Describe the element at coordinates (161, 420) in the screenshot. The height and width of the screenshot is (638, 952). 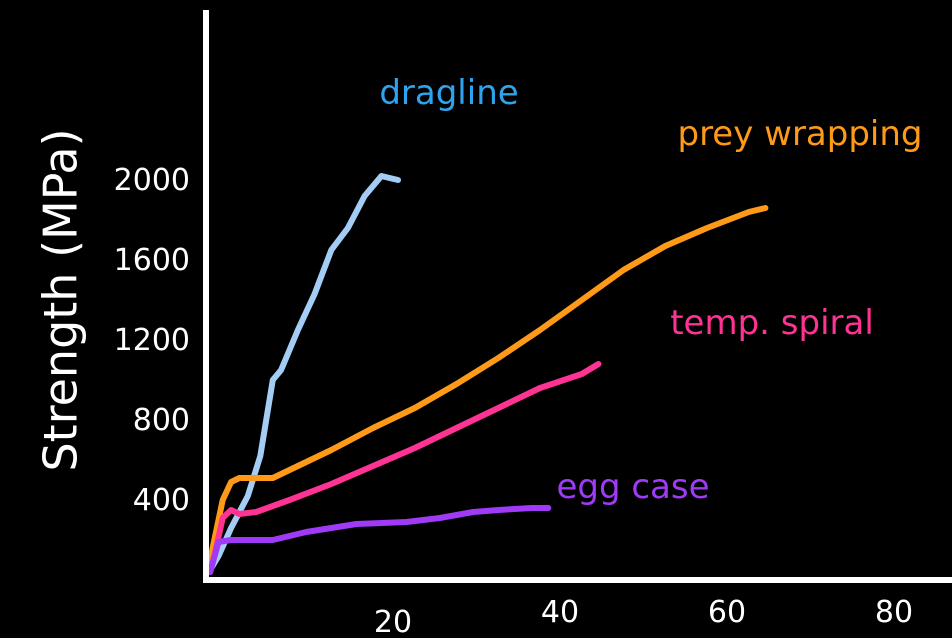
I see `y-tick-label: 800` at that location.